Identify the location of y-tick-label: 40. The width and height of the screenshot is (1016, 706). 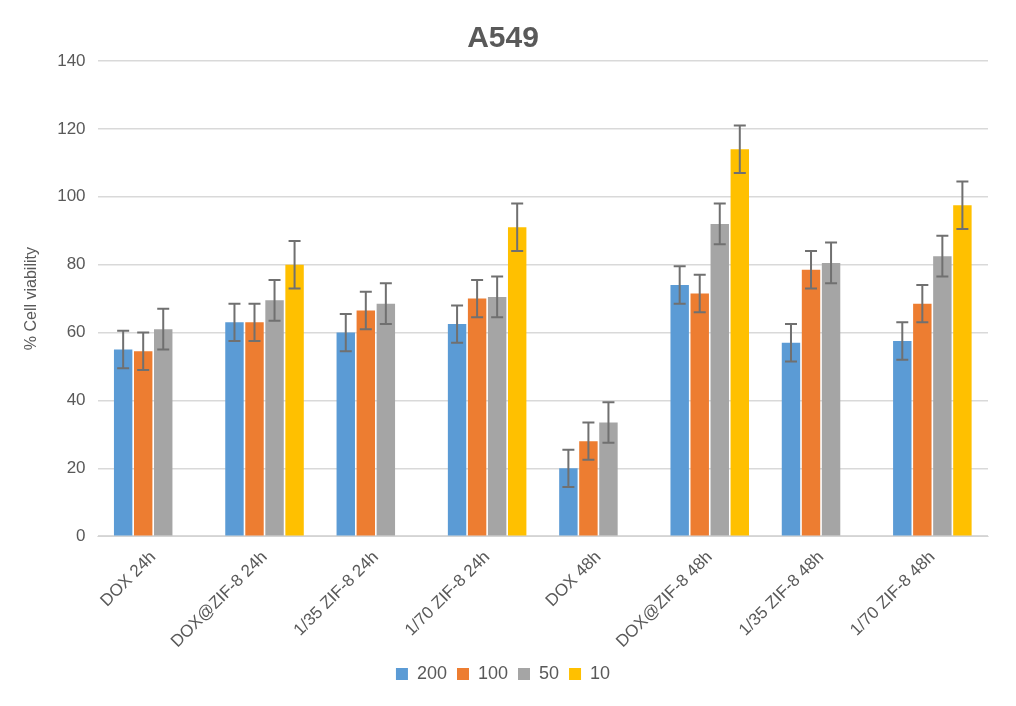
(76, 400).